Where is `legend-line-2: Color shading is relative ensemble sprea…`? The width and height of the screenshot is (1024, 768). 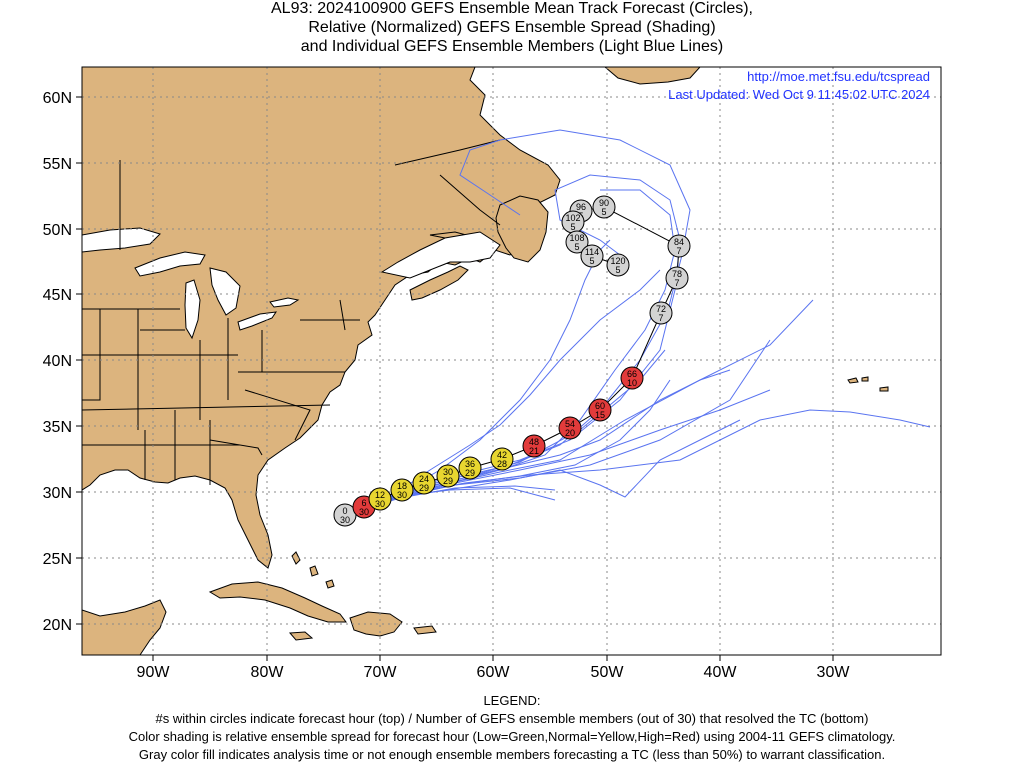 legend-line-2: Color shading is relative ensemble sprea… is located at coordinates (512, 736).